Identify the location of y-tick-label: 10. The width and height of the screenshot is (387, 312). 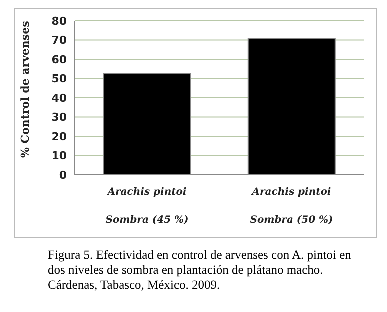
(60, 156).